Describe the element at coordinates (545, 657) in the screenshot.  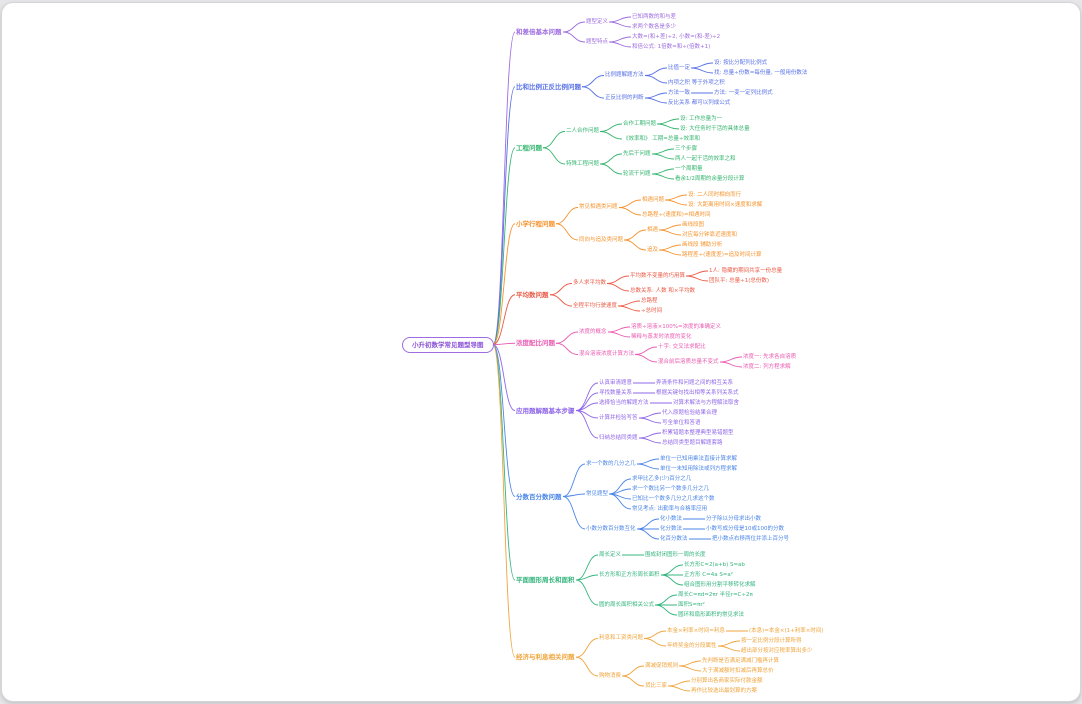
I see `branch-topic: 经济与利息相关问题` at that location.